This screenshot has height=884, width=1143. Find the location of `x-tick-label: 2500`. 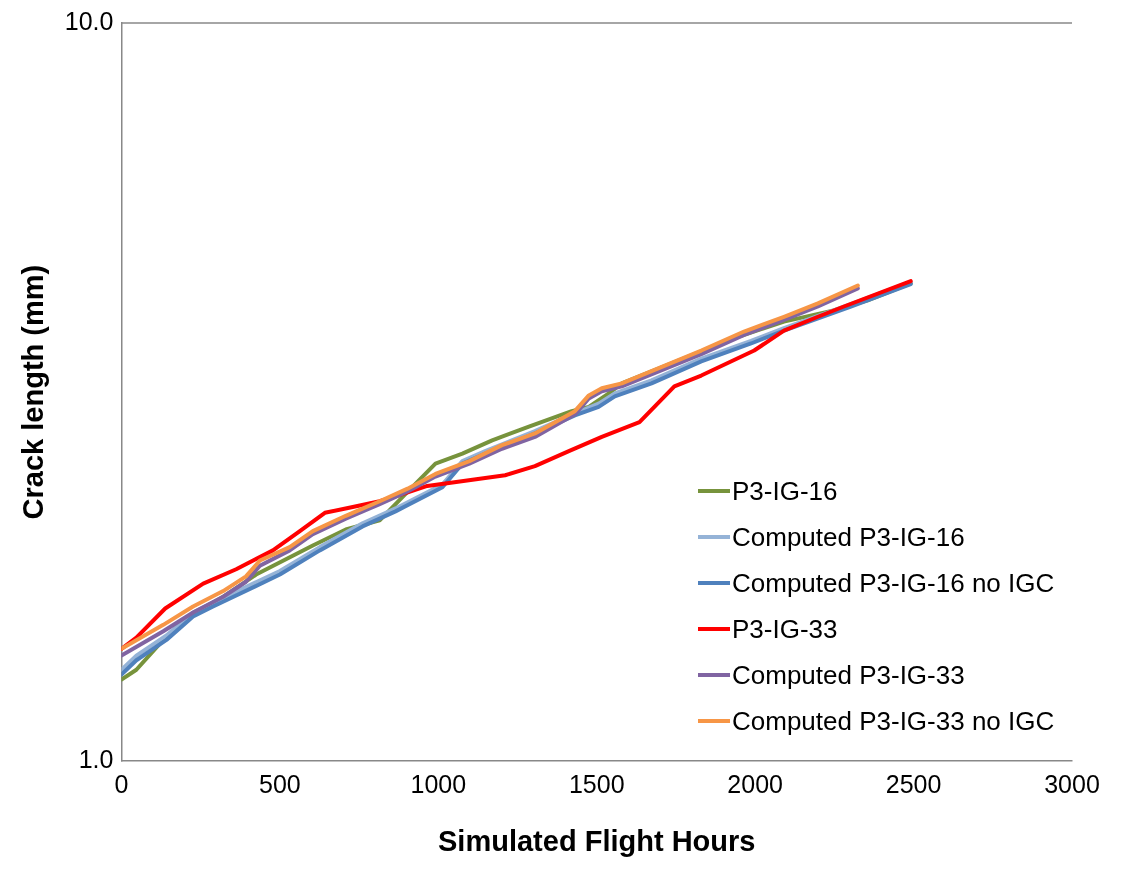

x-tick-label: 2500 is located at coordinates (913, 784).